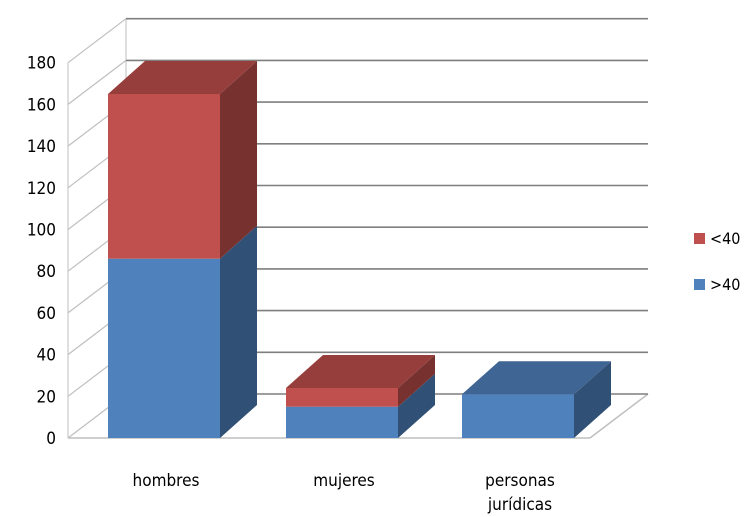 The image size is (749, 517). I want to click on x-category-label-line: mujeres, so click(344, 481).